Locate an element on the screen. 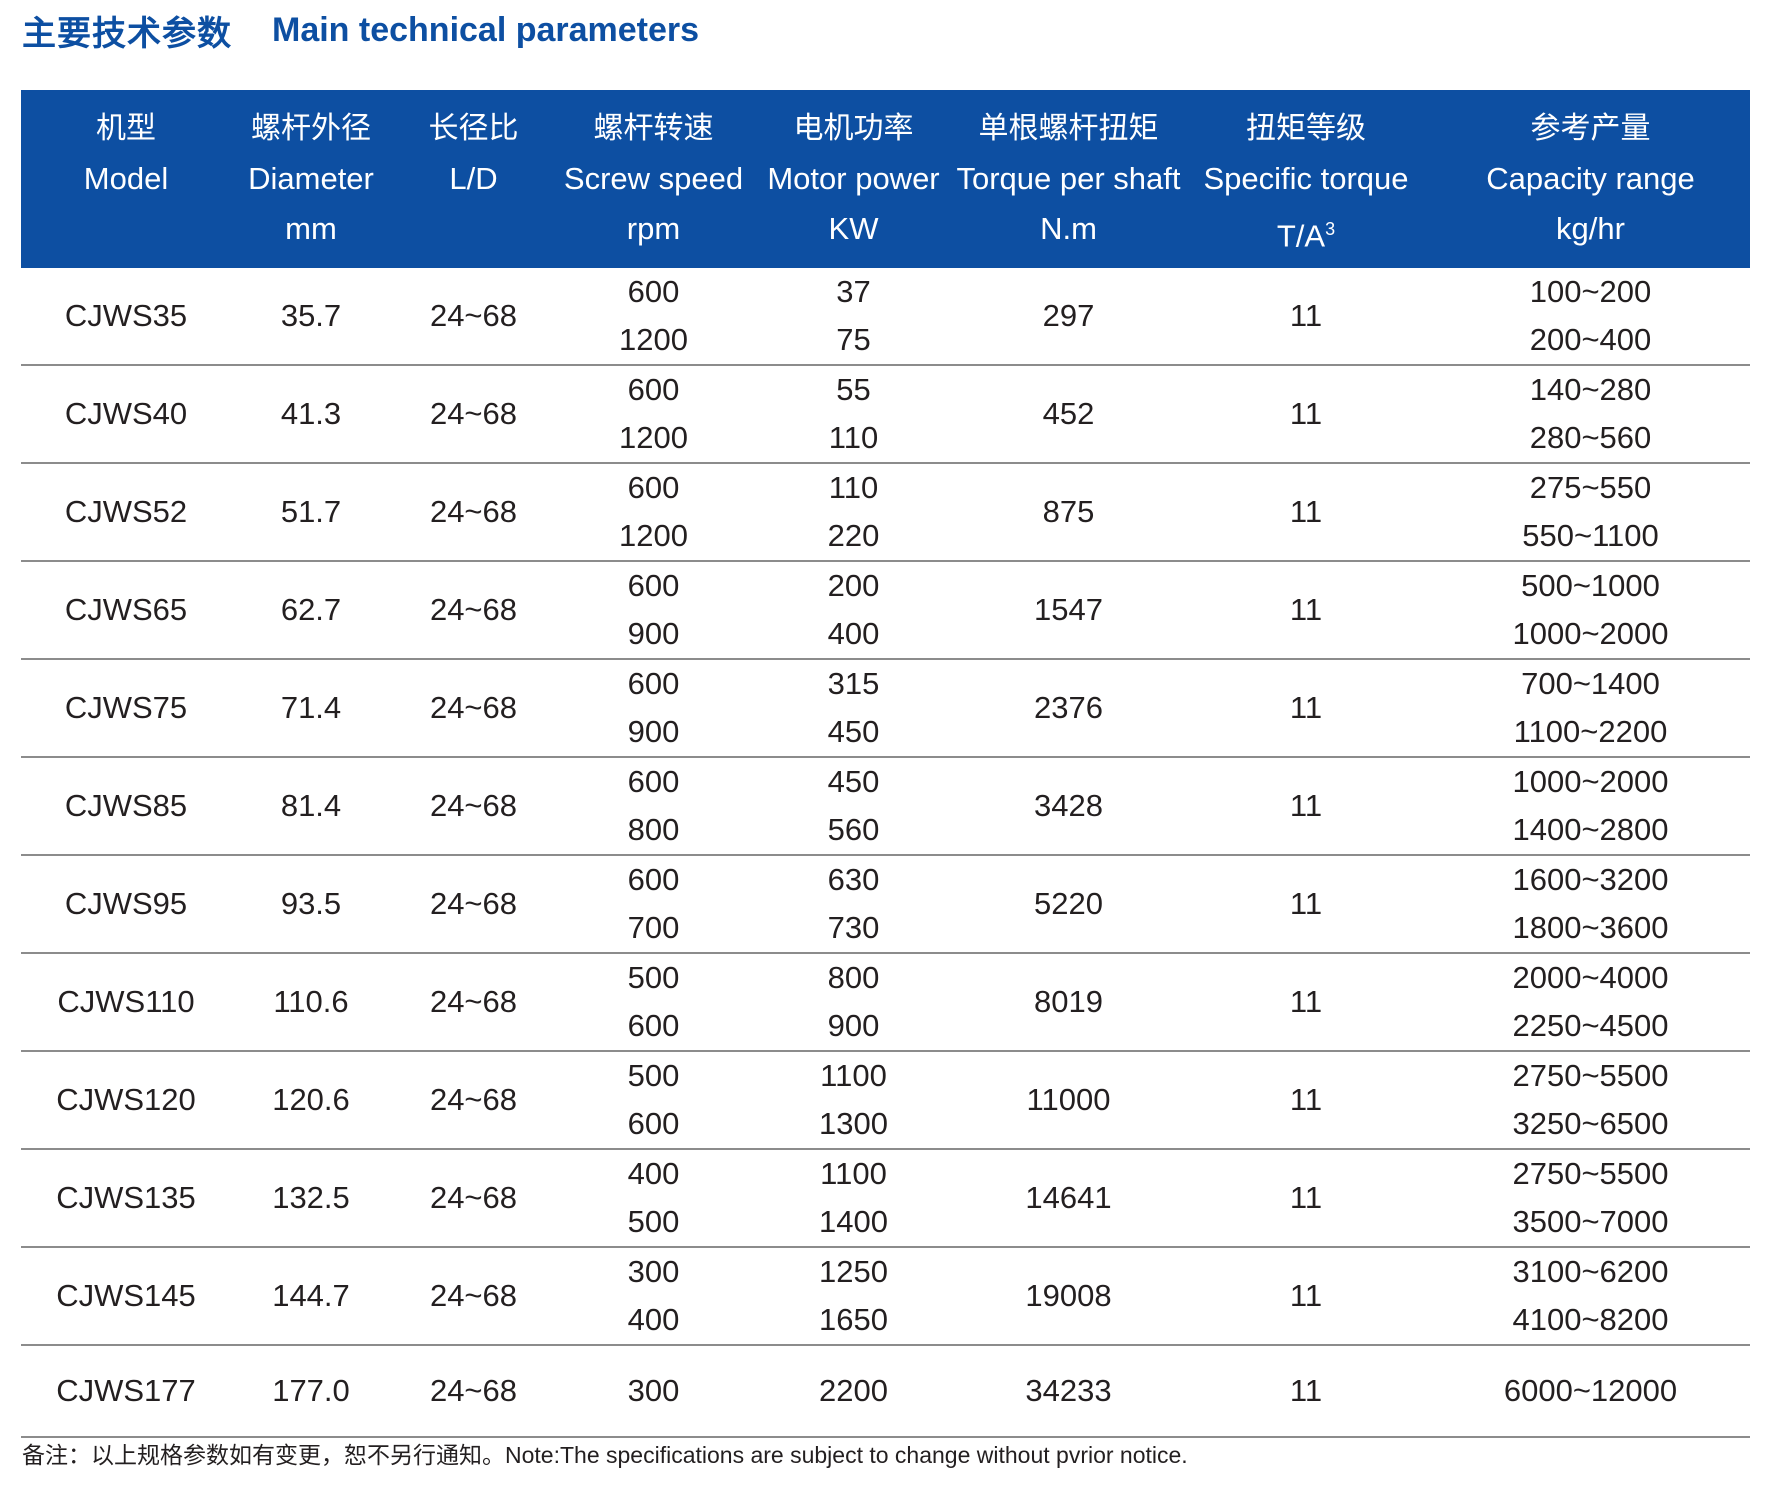 The height and width of the screenshot is (1508, 1772). cell-diameter: 62.7 is located at coordinates (311, 609).